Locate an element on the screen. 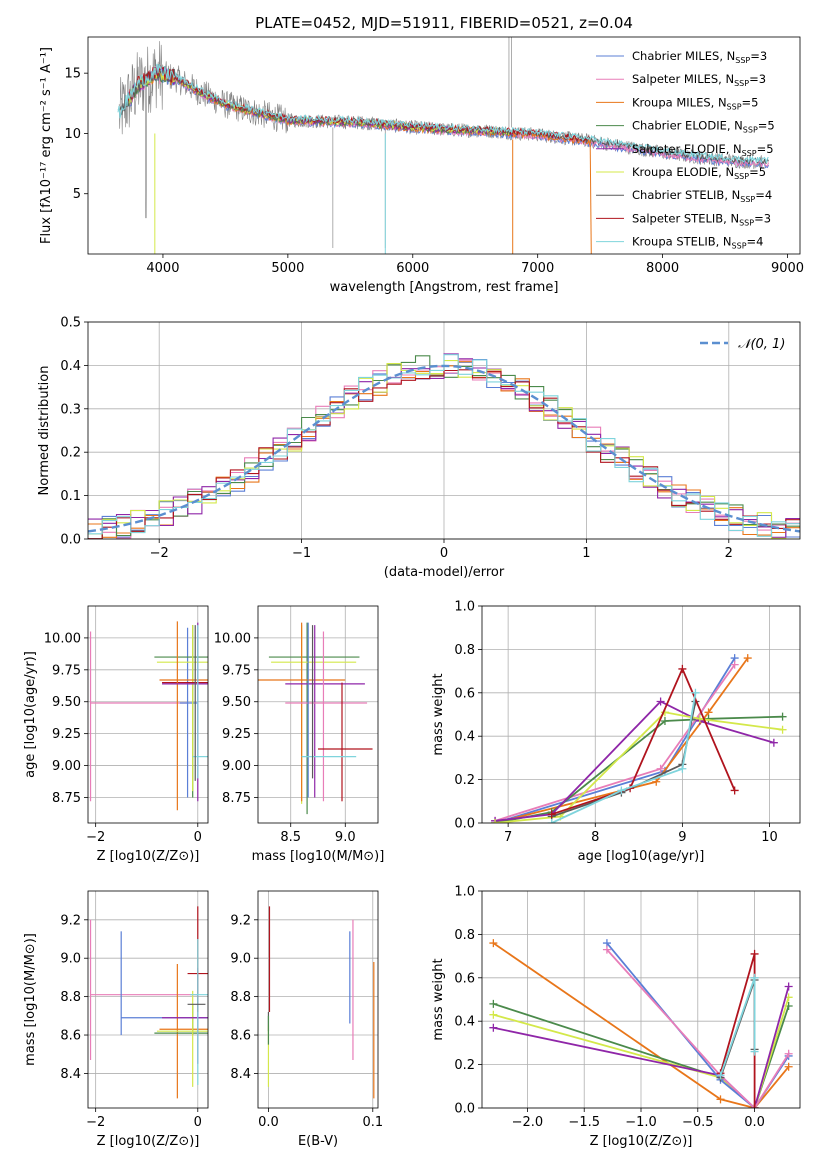 The width and height of the screenshot is (819, 1170). series-line-chabrier_miles is located at coordinates (615, 740).